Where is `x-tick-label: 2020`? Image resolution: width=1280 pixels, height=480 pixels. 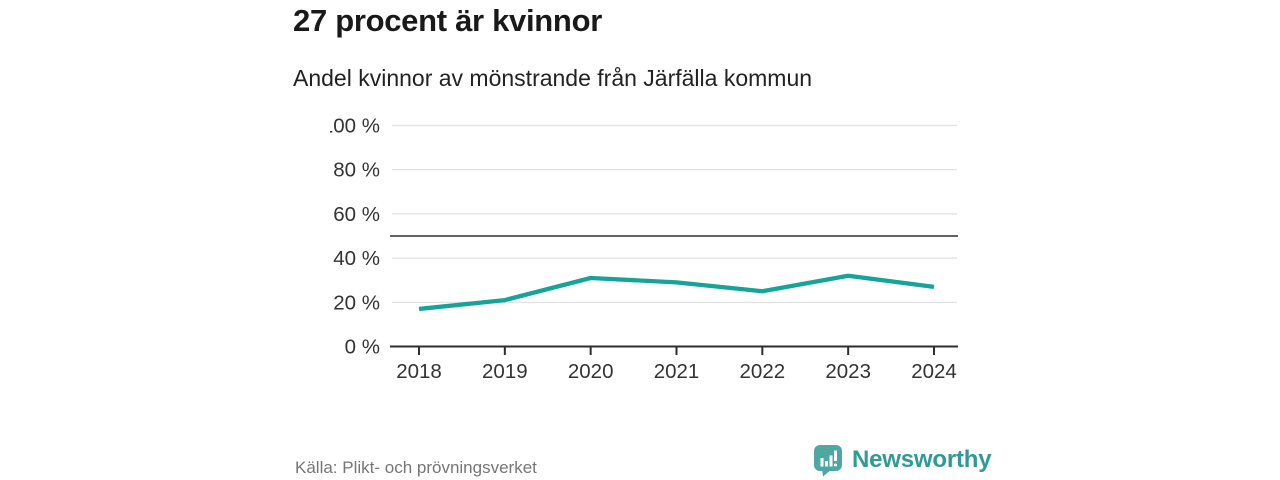 x-tick-label: 2020 is located at coordinates (591, 371).